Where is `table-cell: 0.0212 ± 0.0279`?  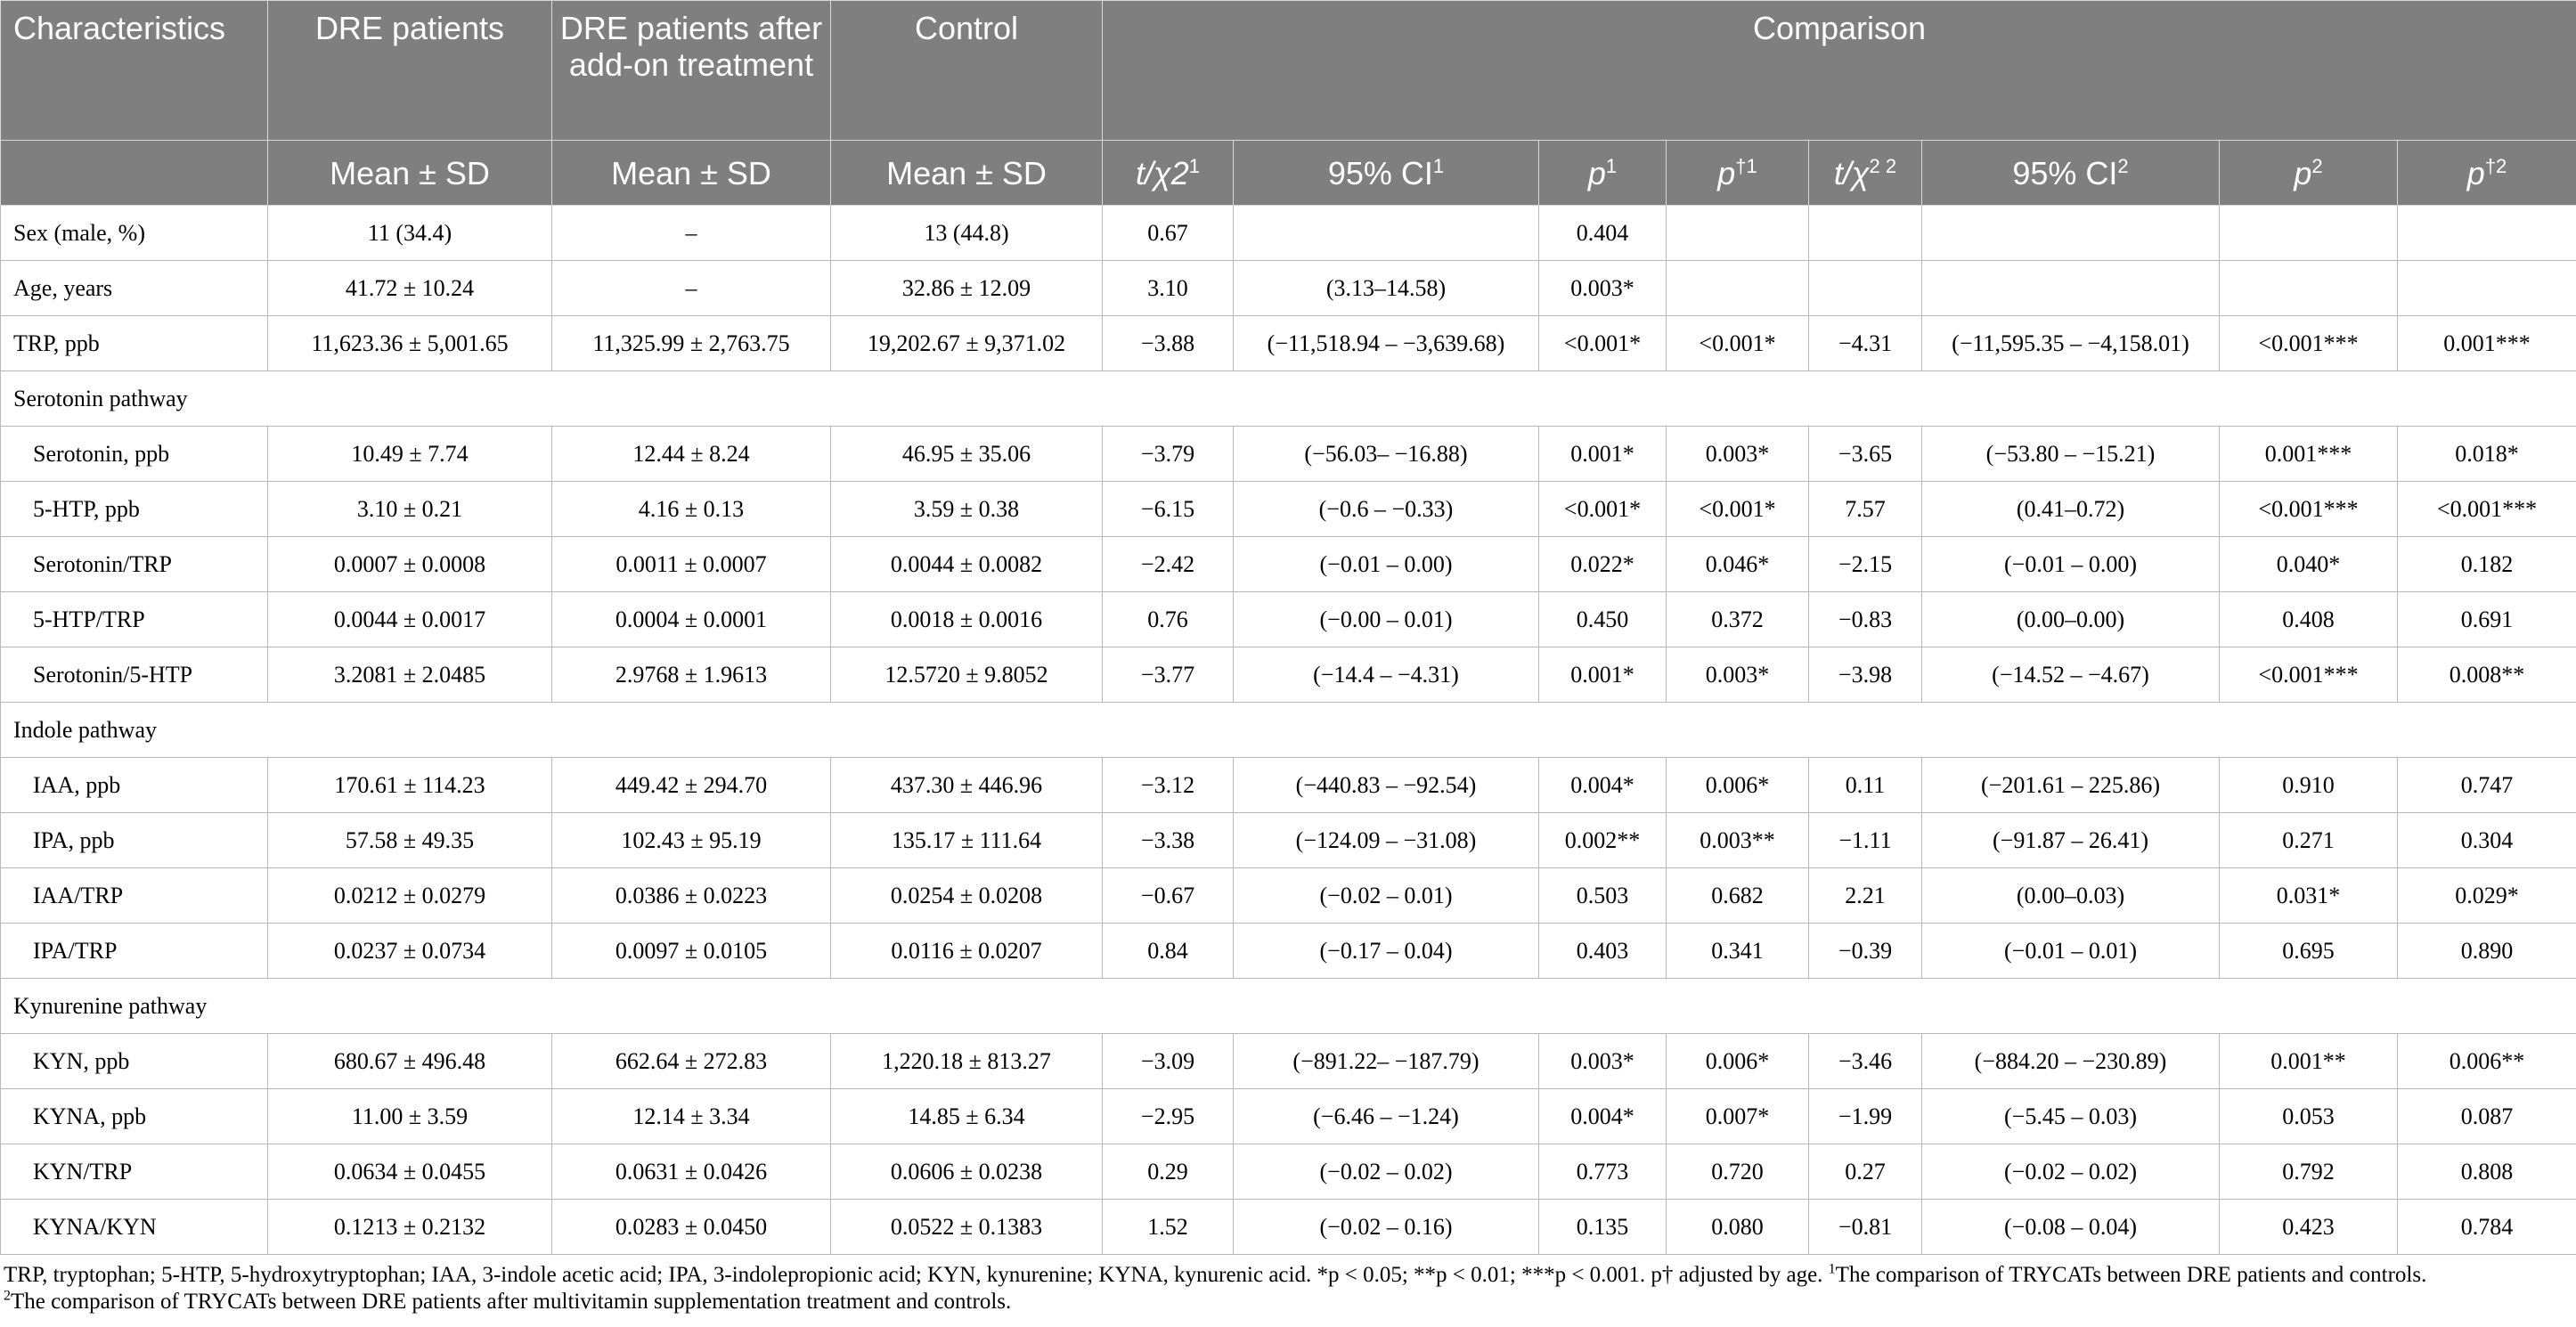
table-cell: 0.0212 ± 0.0279 is located at coordinates (410, 895).